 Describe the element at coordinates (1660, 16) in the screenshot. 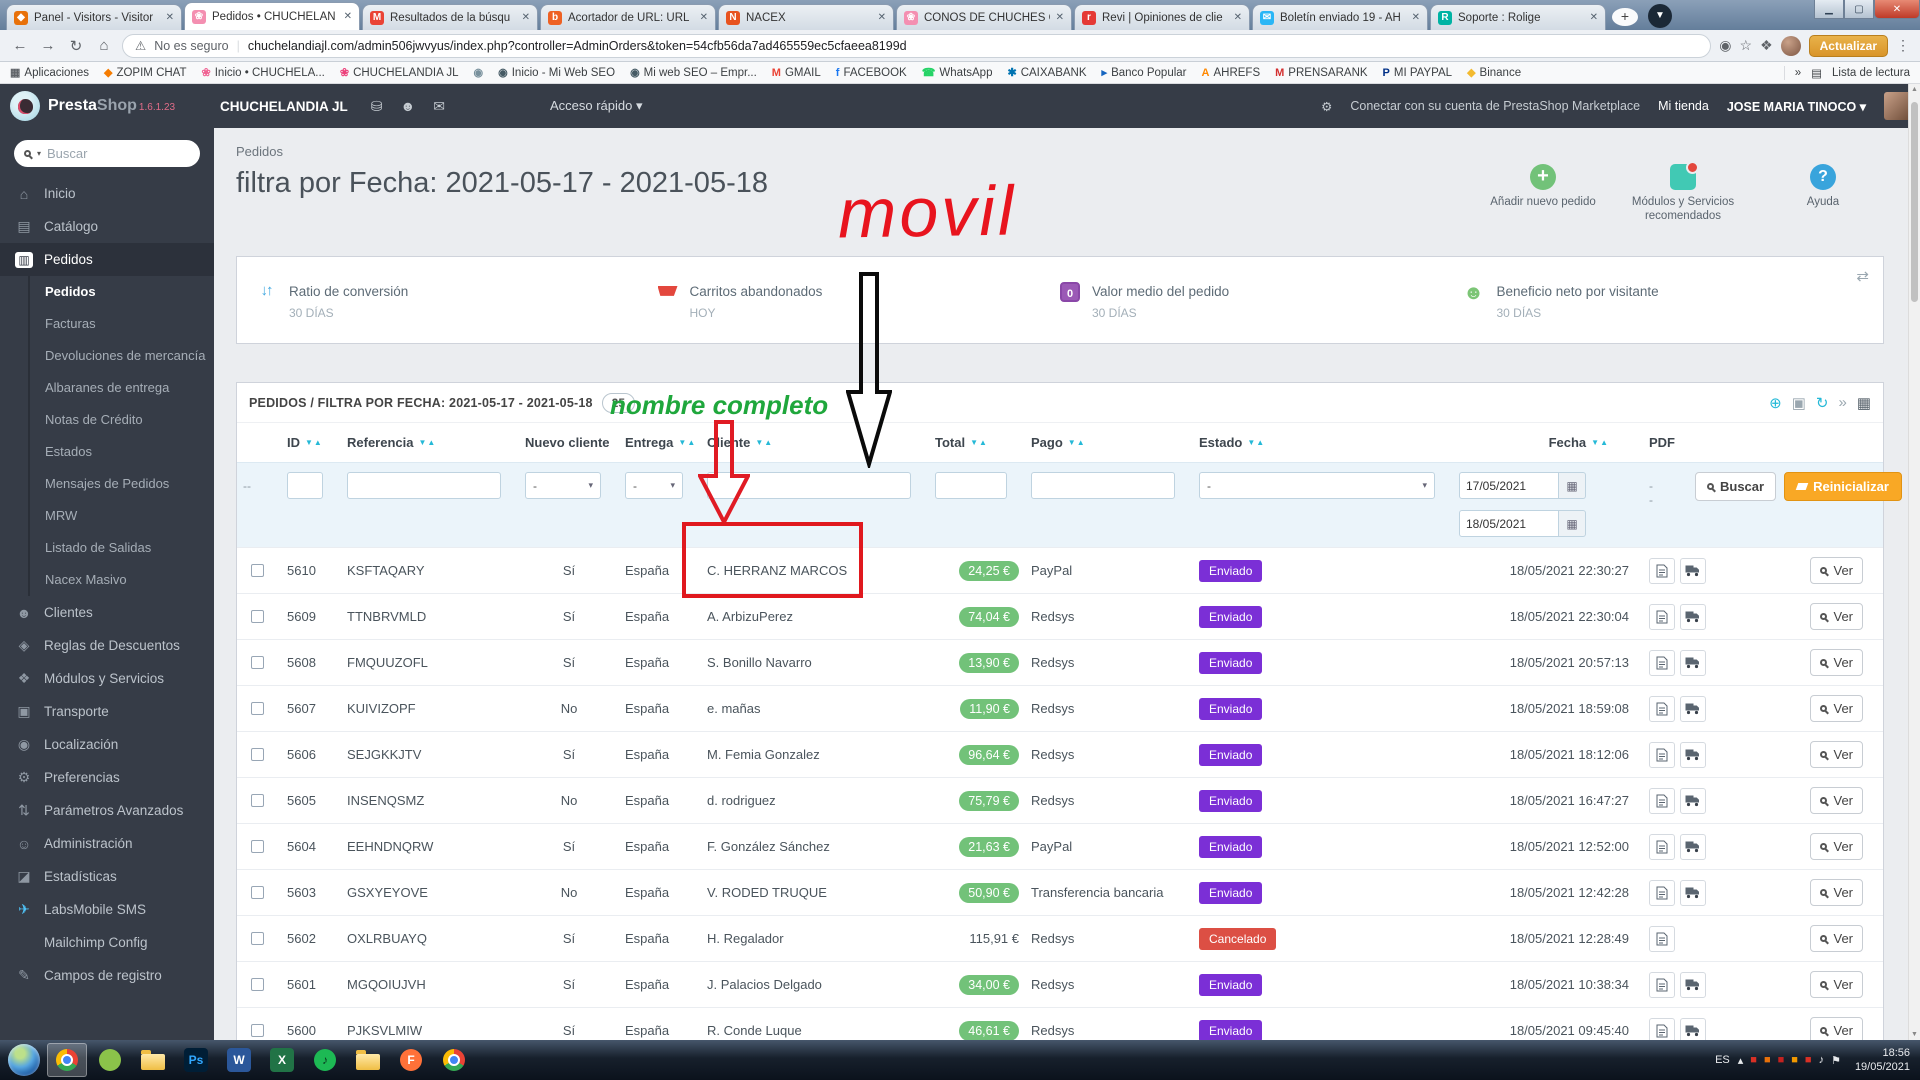

I see `tab-search-icon: ▼` at that location.